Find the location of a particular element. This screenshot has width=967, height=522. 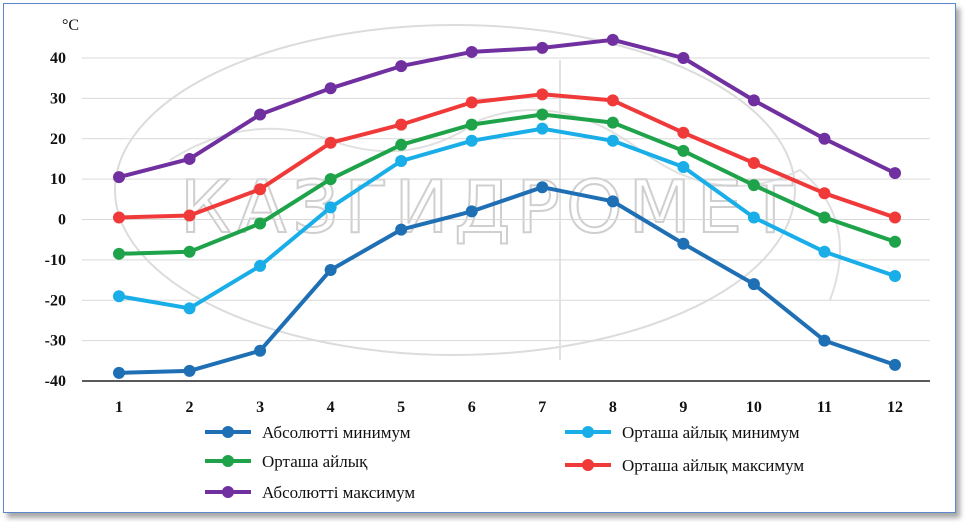

y-tick-label: -30 is located at coordinates (55, 341).